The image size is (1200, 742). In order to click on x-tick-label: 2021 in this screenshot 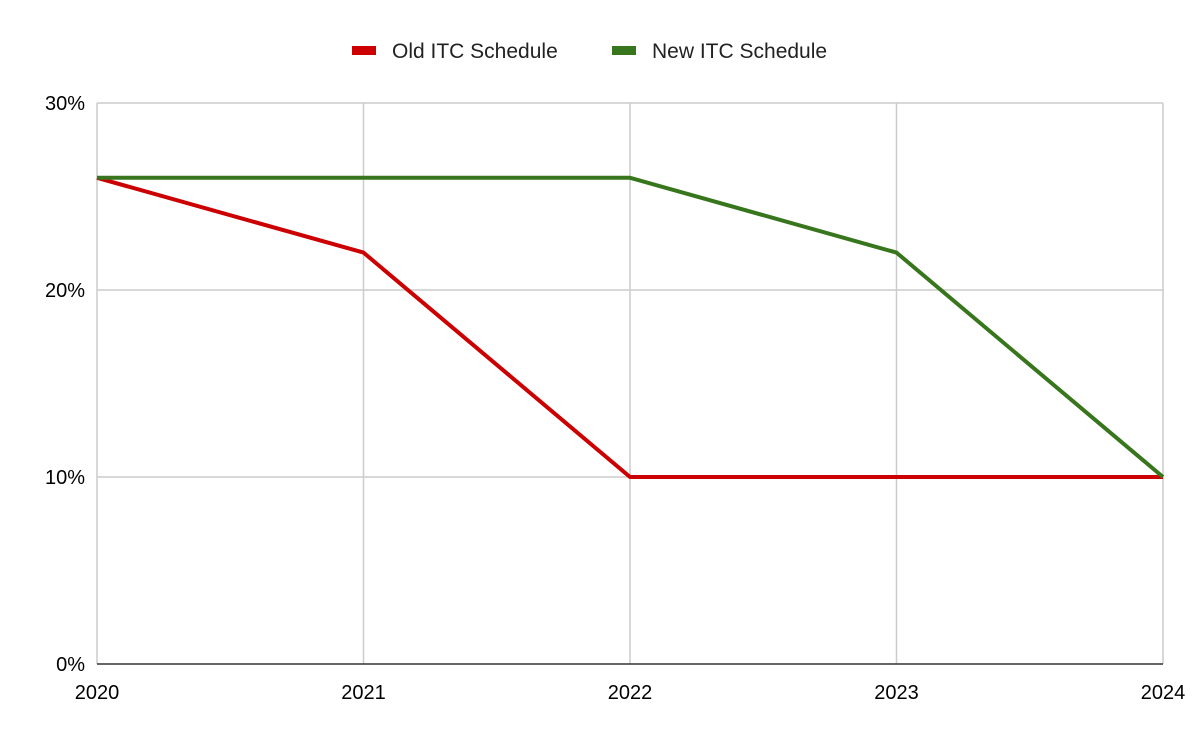, I will do `click(363, 693)`.